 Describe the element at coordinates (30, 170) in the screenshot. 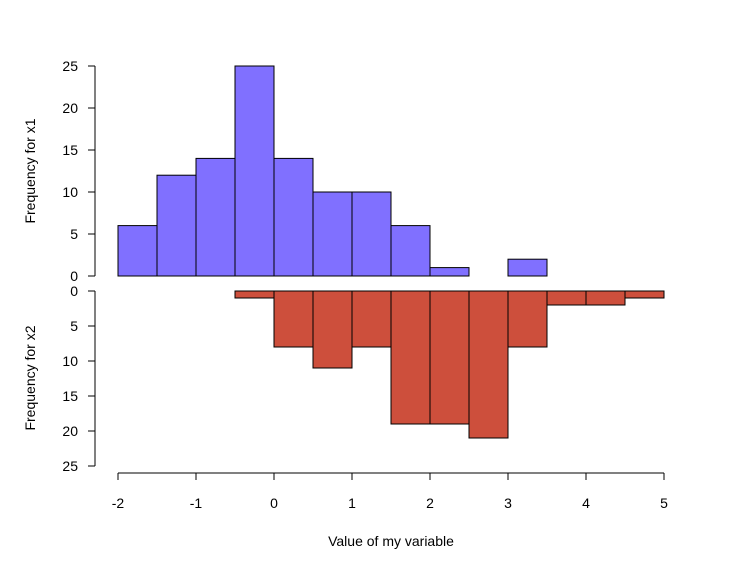

I see `top-y-axis-title: Frequency for x1` at that location.